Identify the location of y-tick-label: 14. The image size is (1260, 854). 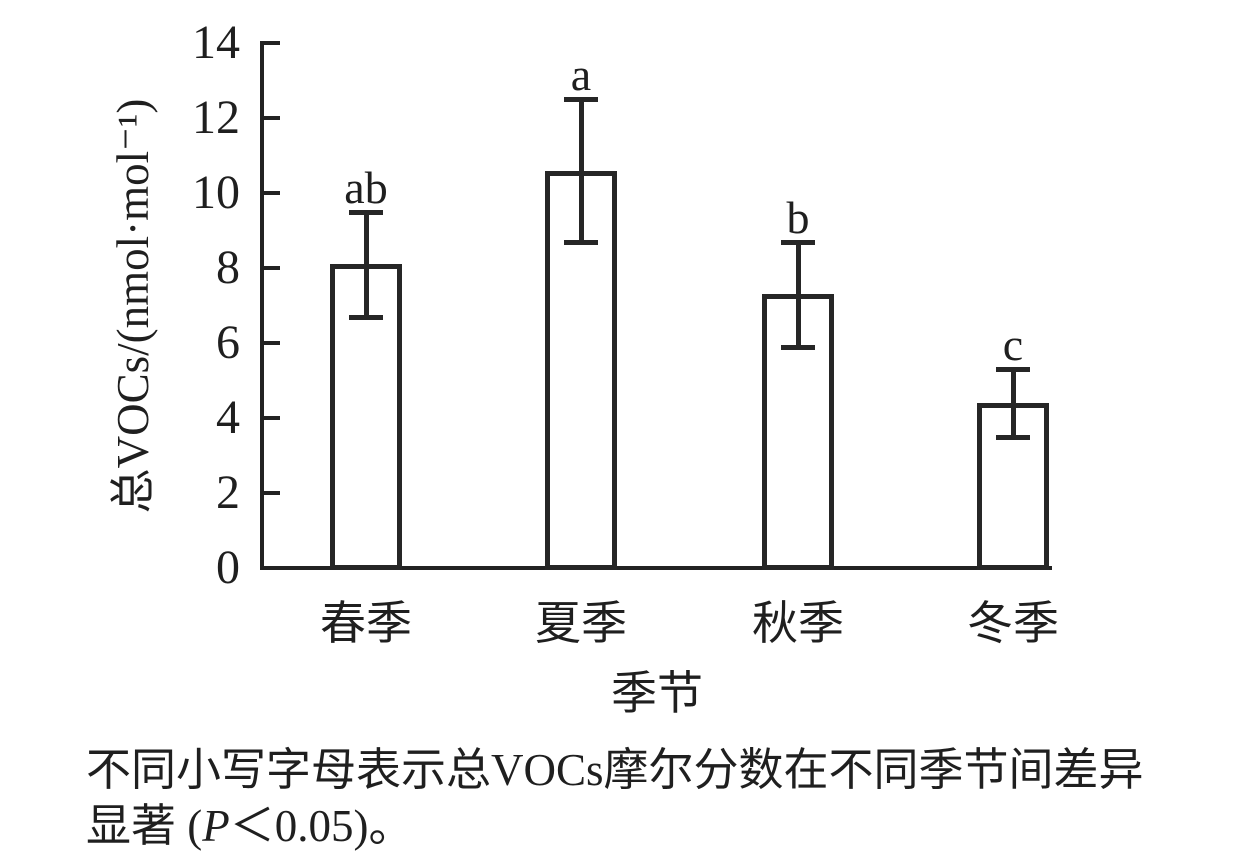
(216, 42).